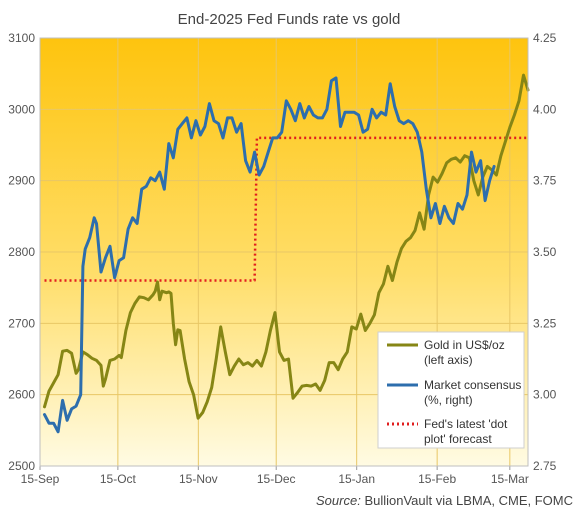 The image size is (578, 512). What do you see at coordinates (464, 345) in the screenshot?
I see `legend-label-gold-1: Gold in US$/oz` at bounding box center [464, 345].